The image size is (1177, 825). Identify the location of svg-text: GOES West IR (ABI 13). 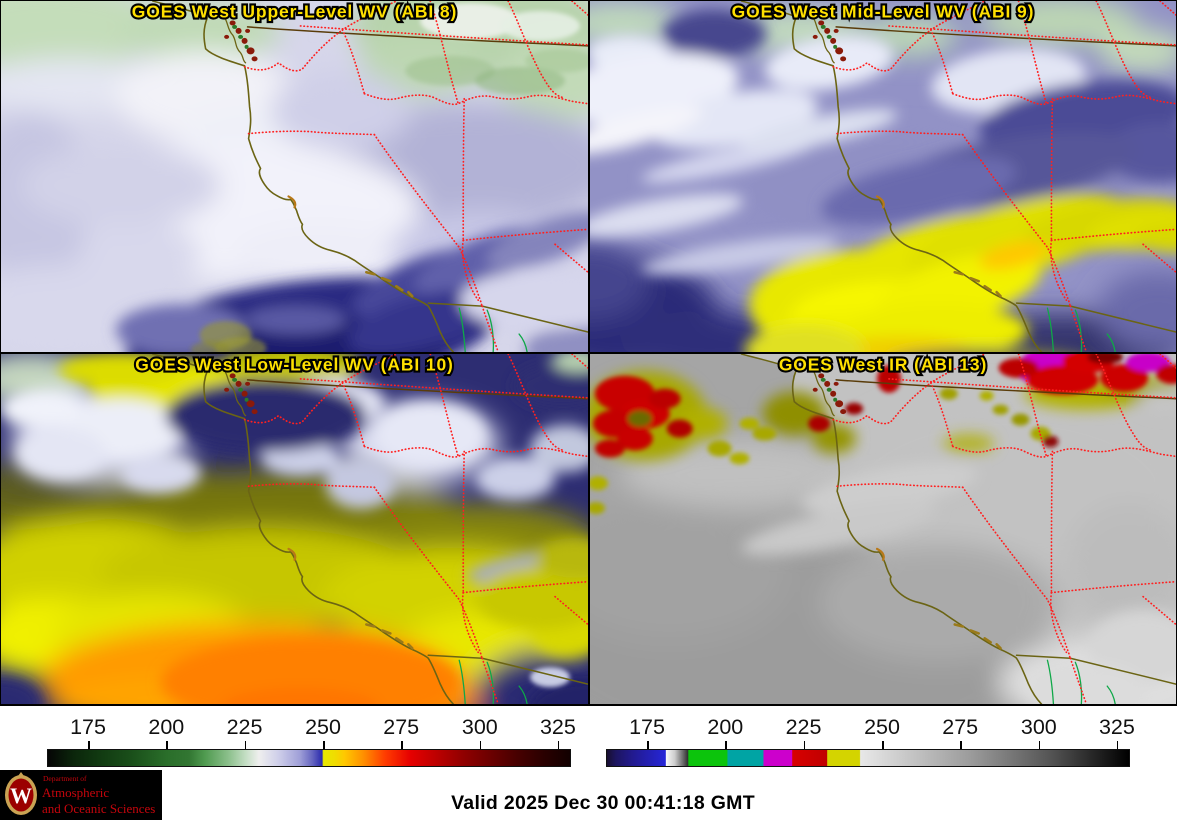
(883, 364).